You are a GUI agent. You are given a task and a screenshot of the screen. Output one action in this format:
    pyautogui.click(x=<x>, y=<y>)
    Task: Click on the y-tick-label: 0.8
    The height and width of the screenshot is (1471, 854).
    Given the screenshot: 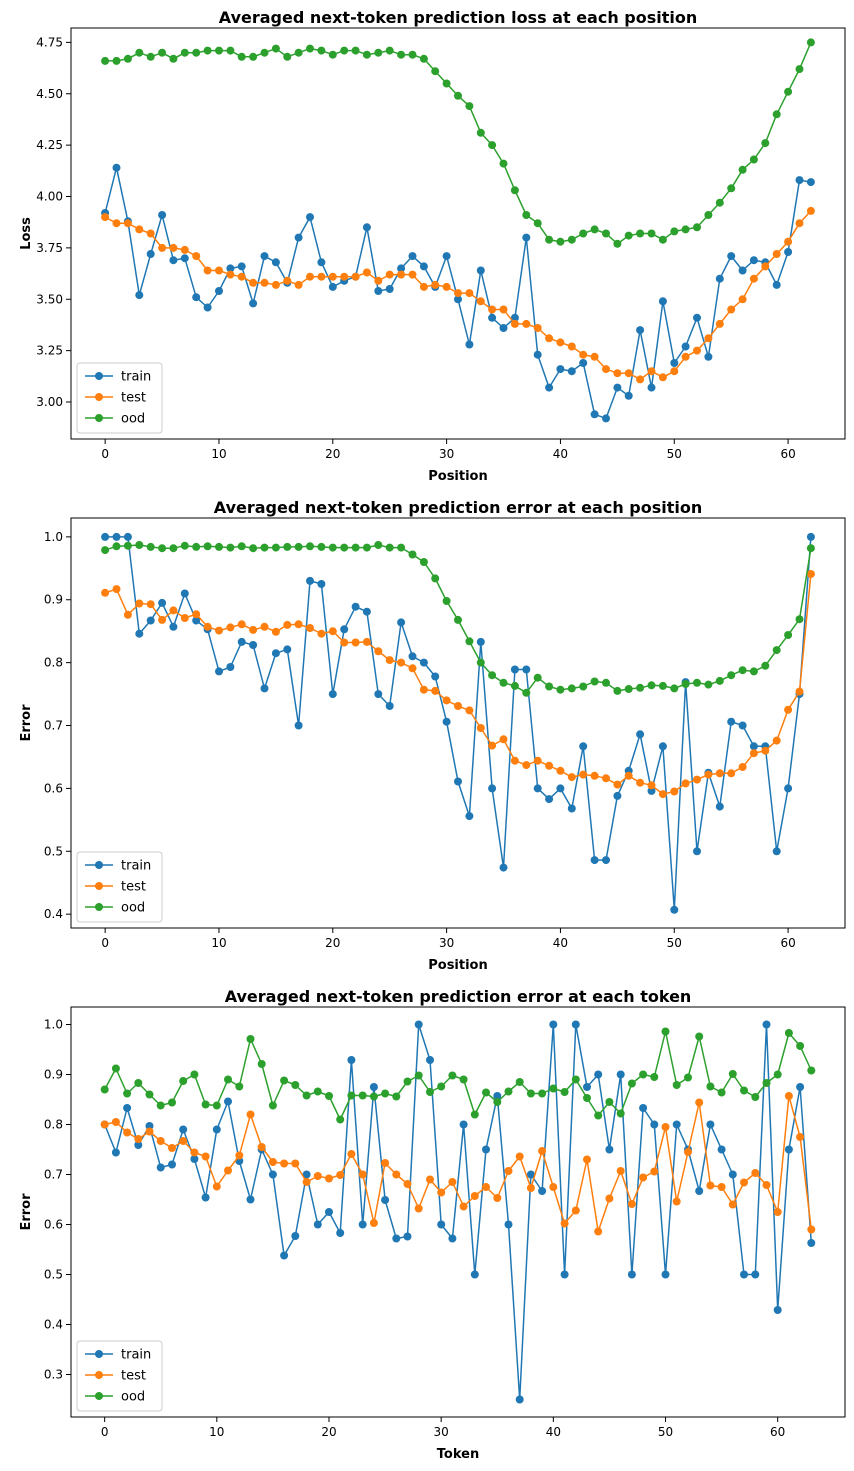 What is the action you would take?
    pyautogui.click(x=53, y=1125)
    